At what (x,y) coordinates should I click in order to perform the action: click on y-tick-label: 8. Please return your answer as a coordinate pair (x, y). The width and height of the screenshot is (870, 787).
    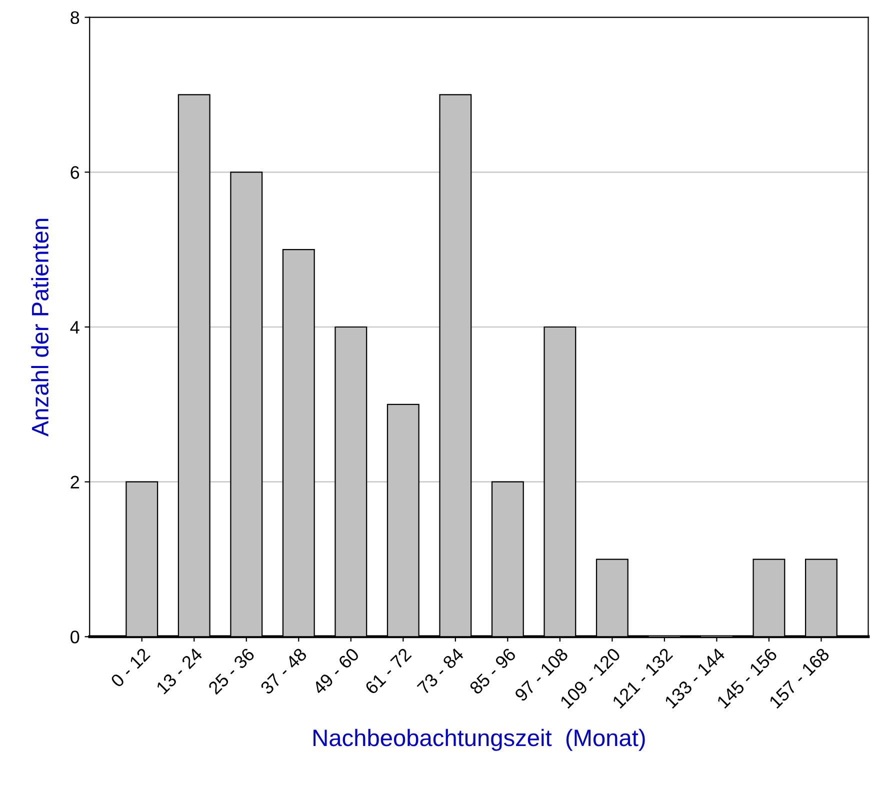
    Looking at the image, I should click on (75, 17).